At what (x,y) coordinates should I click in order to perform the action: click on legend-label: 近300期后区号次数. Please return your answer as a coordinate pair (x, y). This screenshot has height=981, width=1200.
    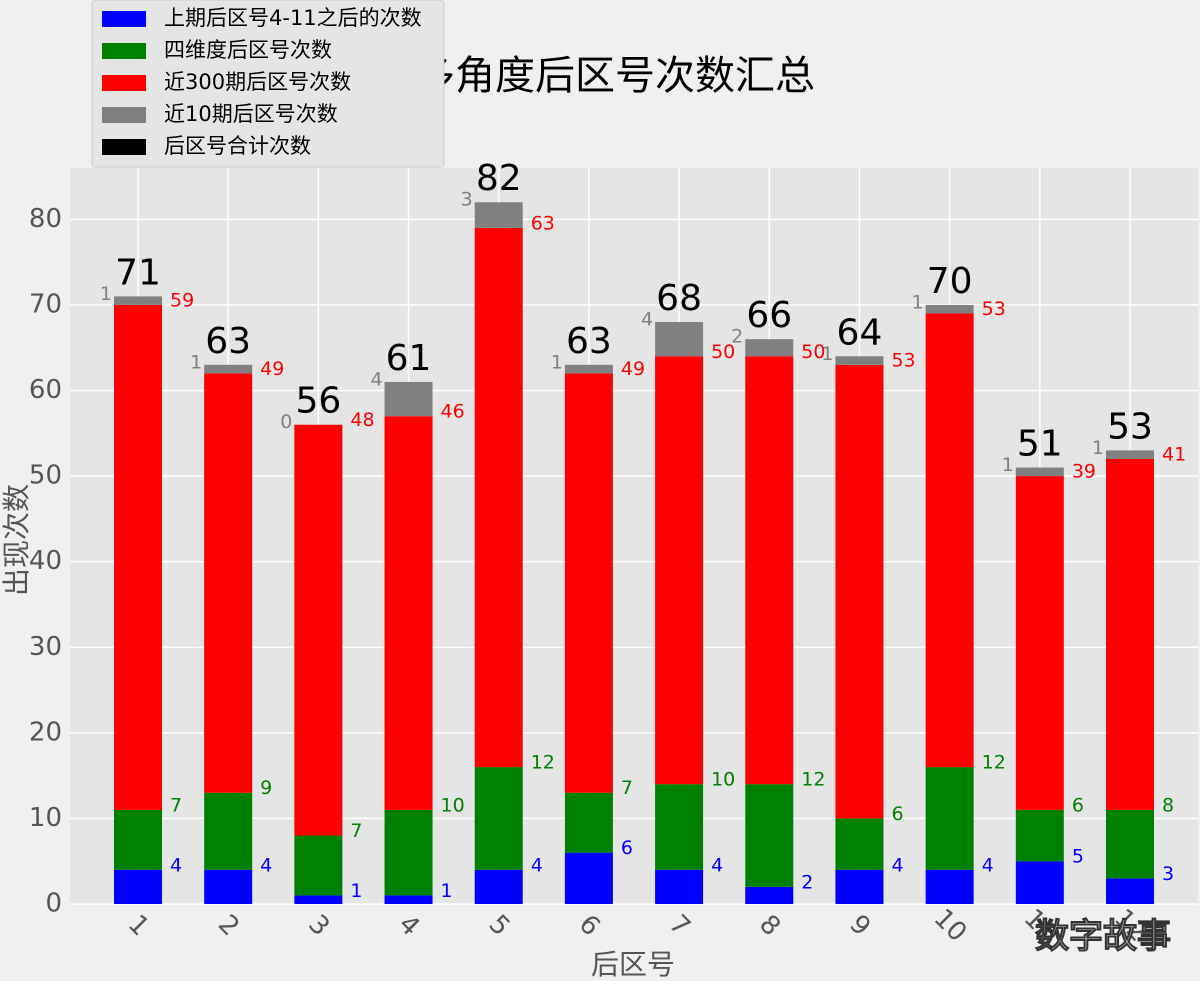
    Looking at the image, I should click on (257, 82).